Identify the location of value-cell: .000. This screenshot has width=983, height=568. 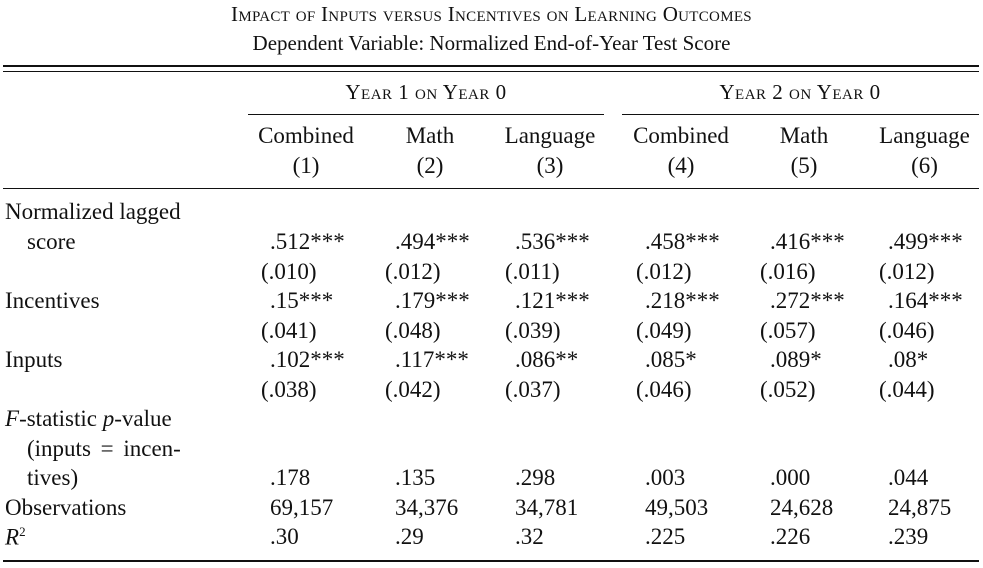
(790, 477).